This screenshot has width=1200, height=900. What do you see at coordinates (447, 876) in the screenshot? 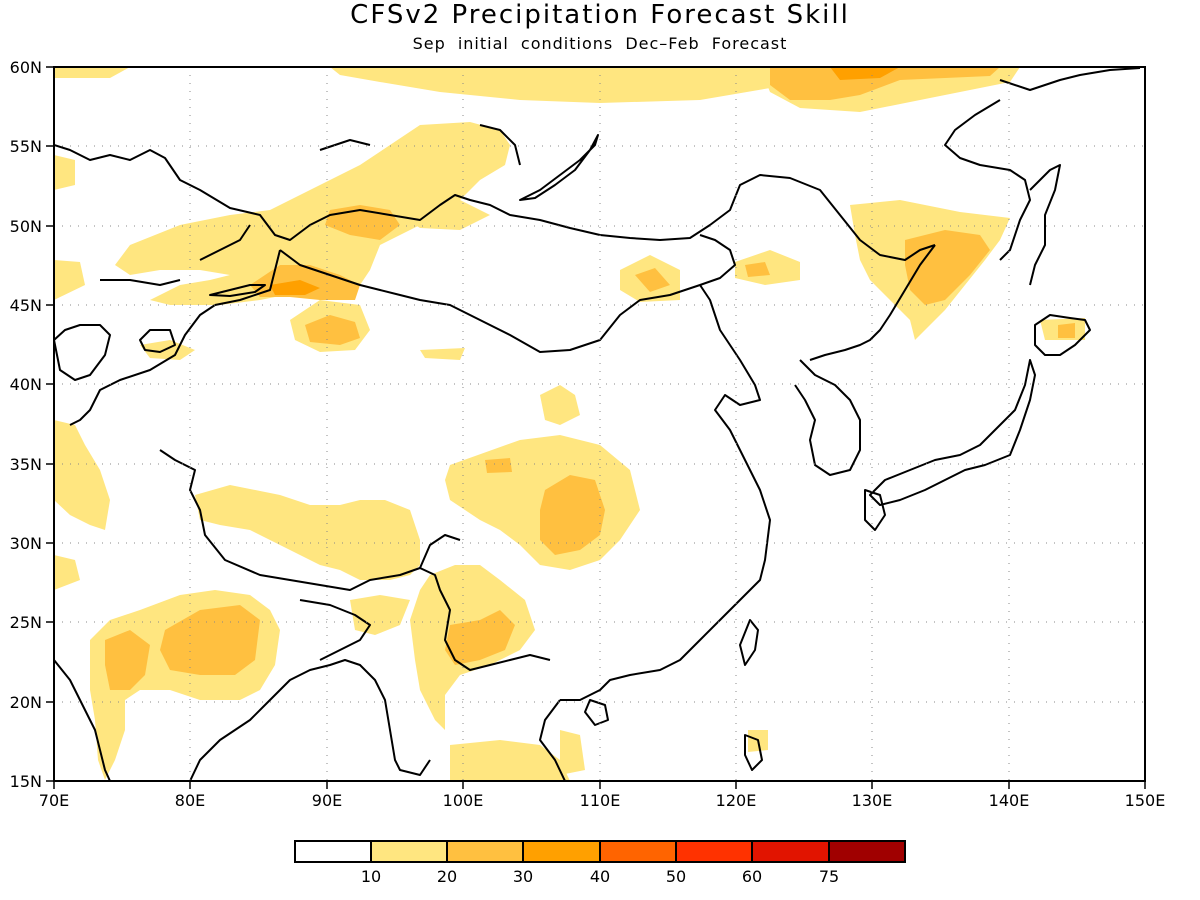
I see `legend-label: 20` at bounding box center [447, 876].